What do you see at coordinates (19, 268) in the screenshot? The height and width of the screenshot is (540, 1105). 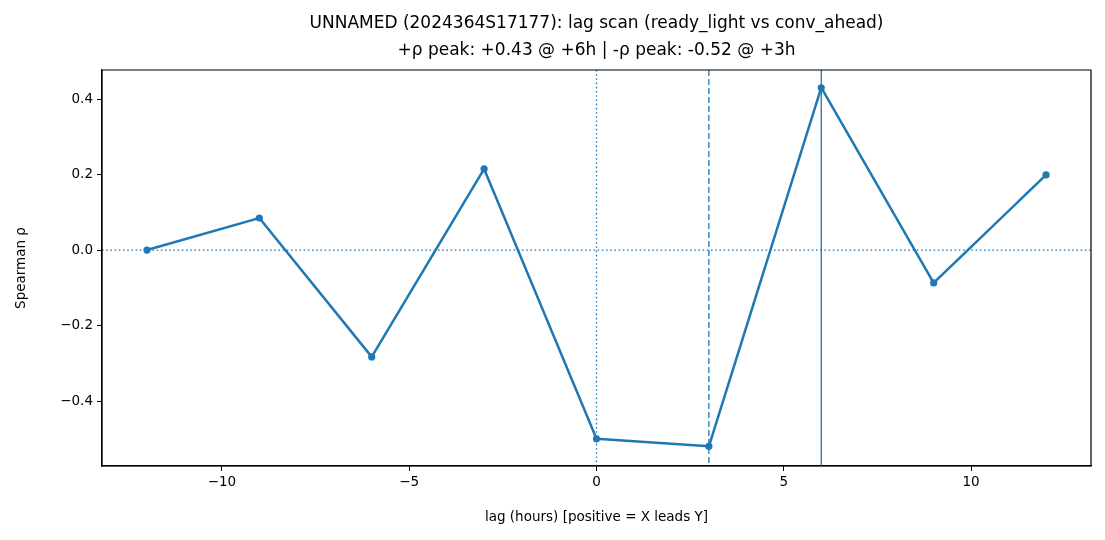 I see `y-axis-title: Spearman ρ` at bounding box center [19, 268].